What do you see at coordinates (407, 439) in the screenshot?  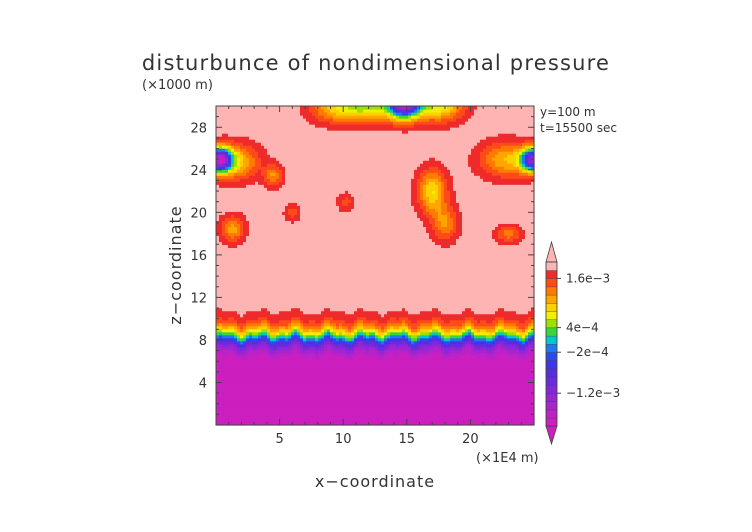 I see `x-tick-label: 15` at bounding box center [407, 439].